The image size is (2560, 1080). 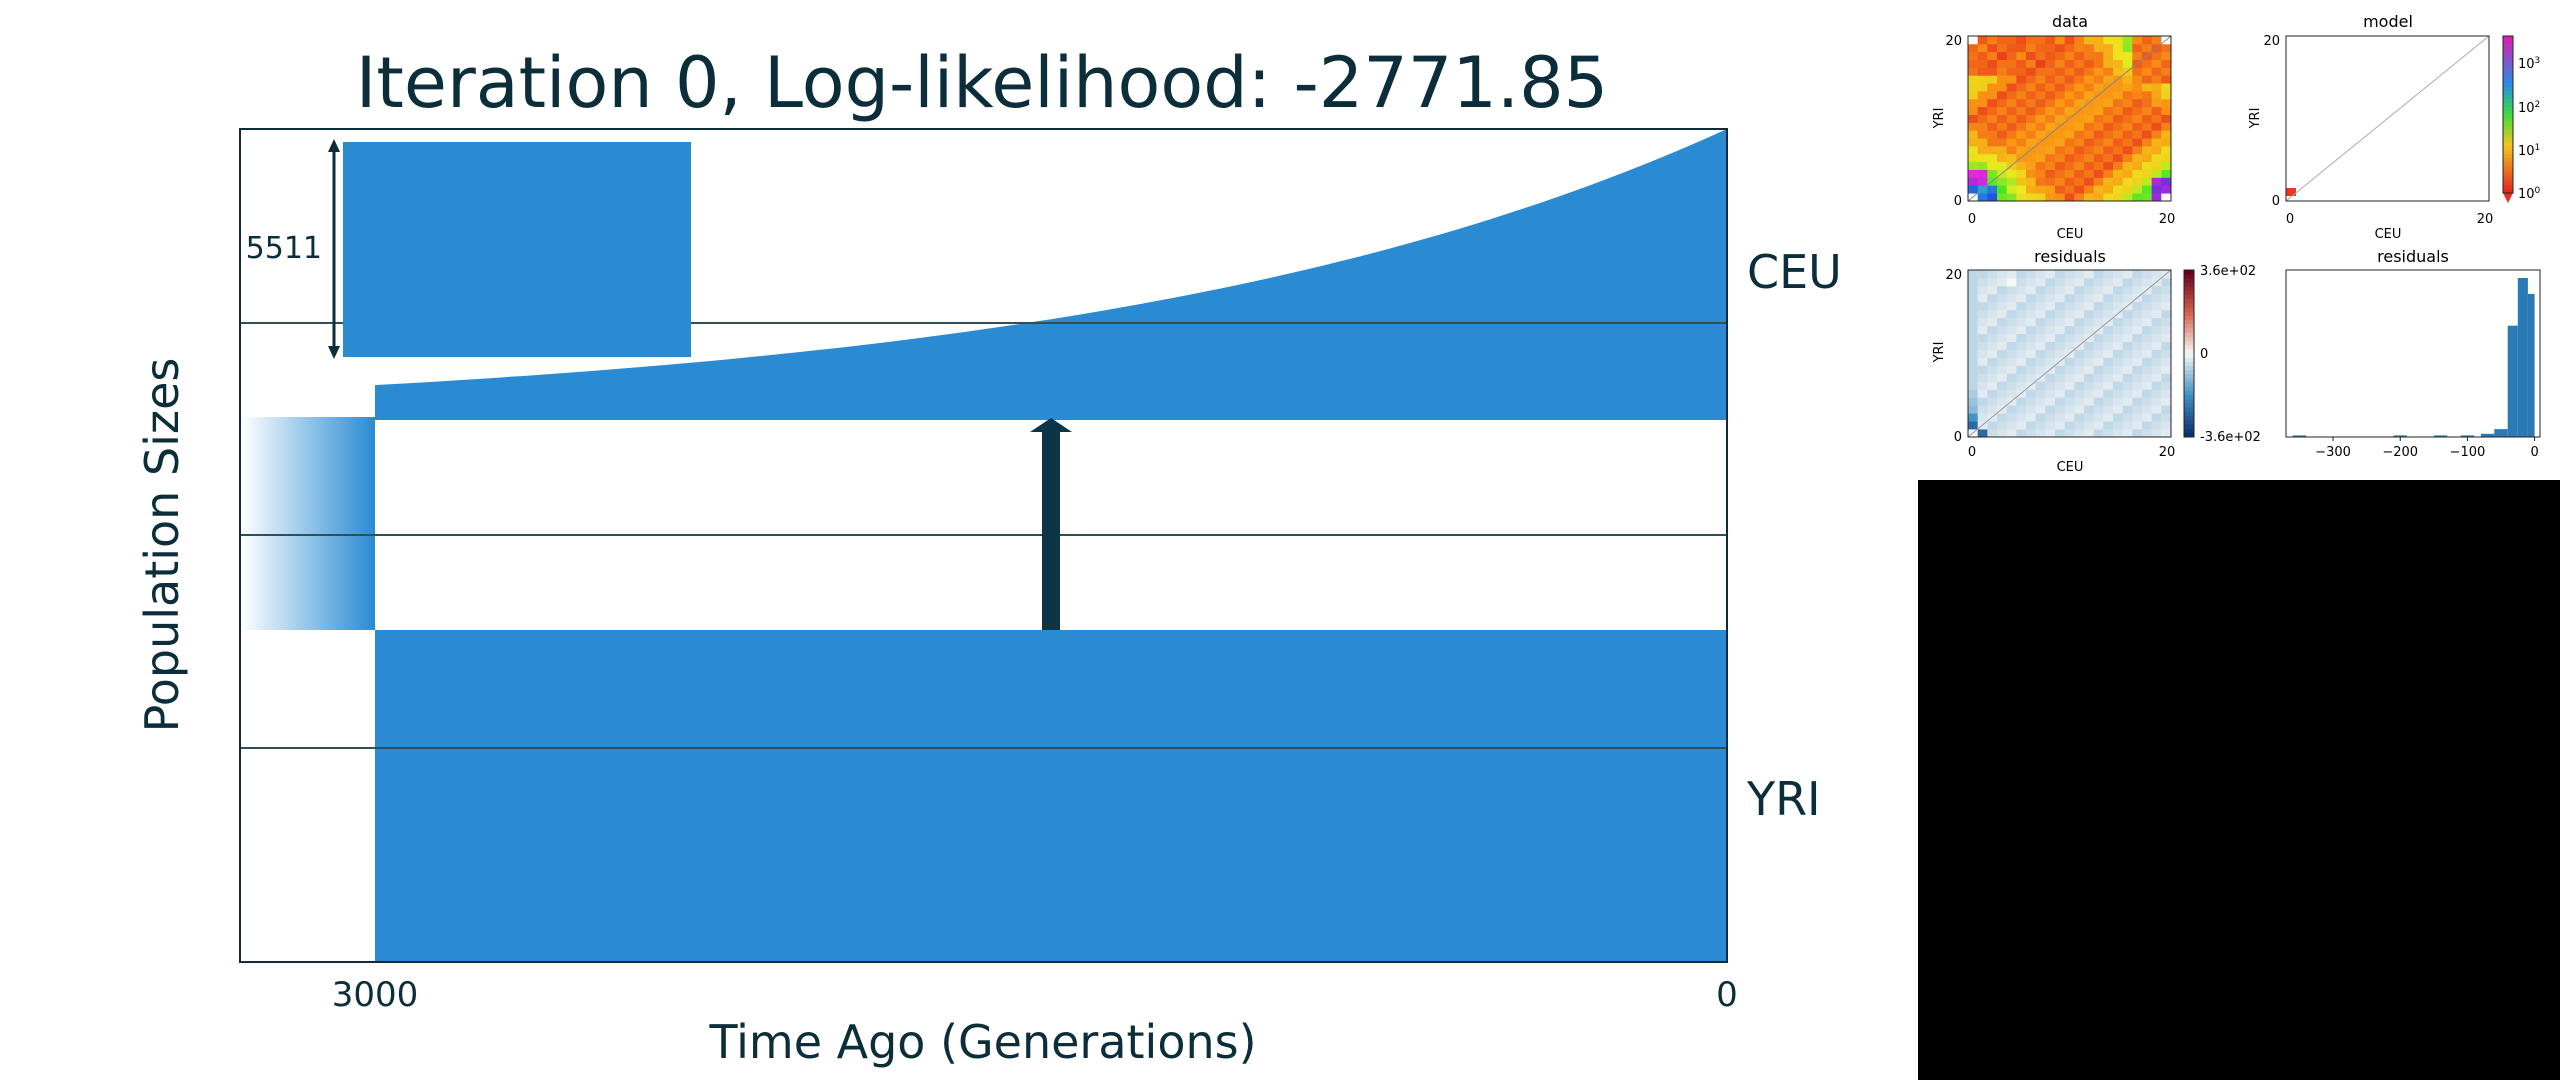 I want to click on migration-arrow-shaft, so click(x=1051, y=529).